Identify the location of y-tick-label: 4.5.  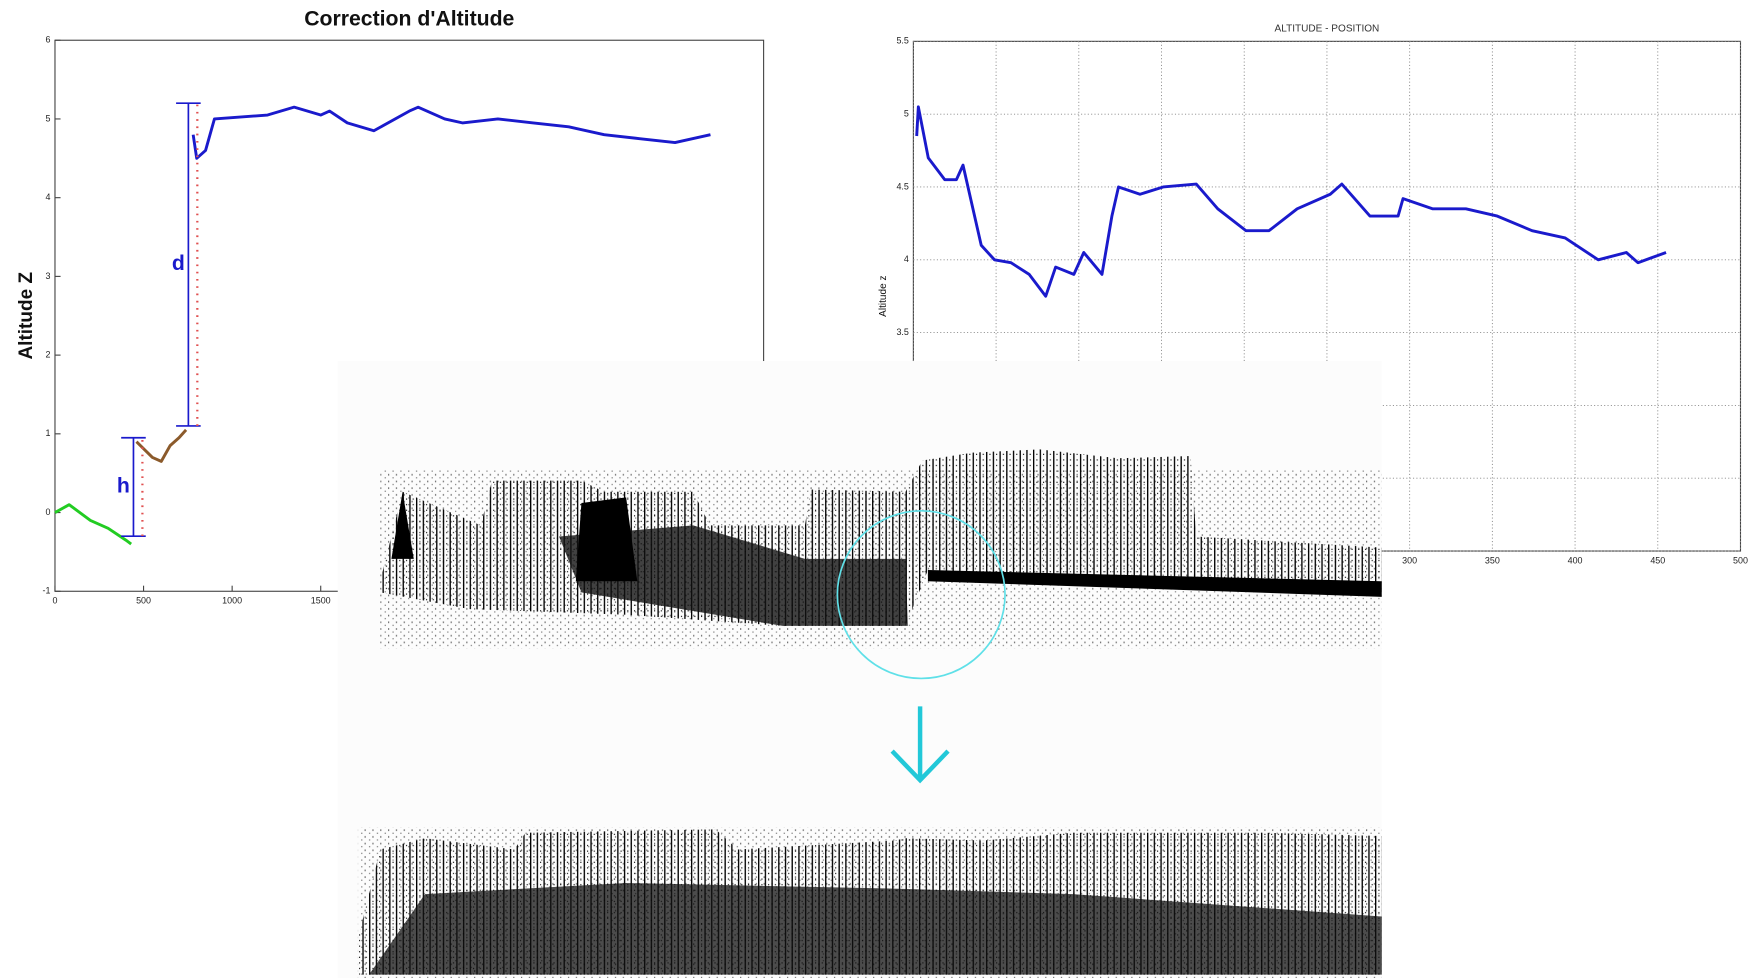
(902, 186).